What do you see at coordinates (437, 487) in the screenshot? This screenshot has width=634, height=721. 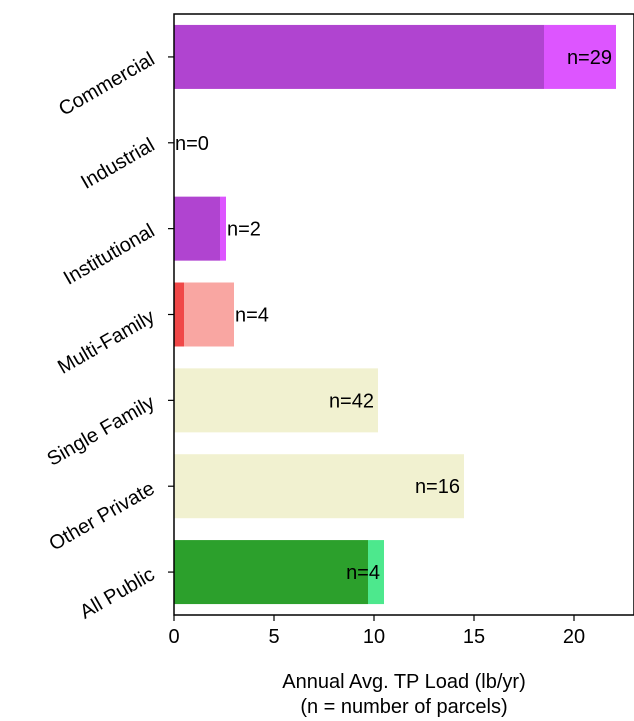 I see `count-label: n=16` at bounding box center [437, 487].